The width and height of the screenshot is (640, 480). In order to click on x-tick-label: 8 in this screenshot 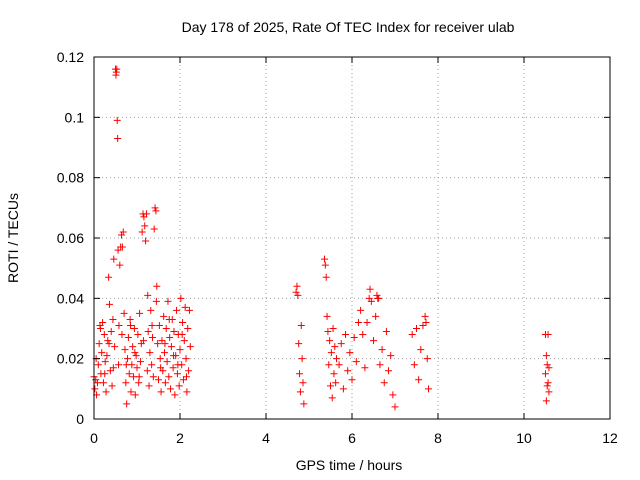, I will do `click(438, 438)`.